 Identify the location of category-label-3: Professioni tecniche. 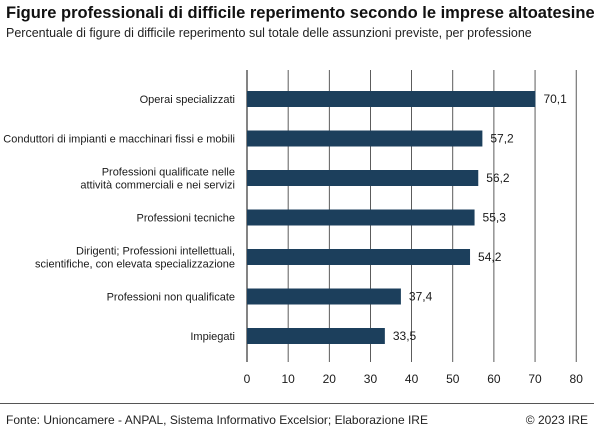
(186, 219).